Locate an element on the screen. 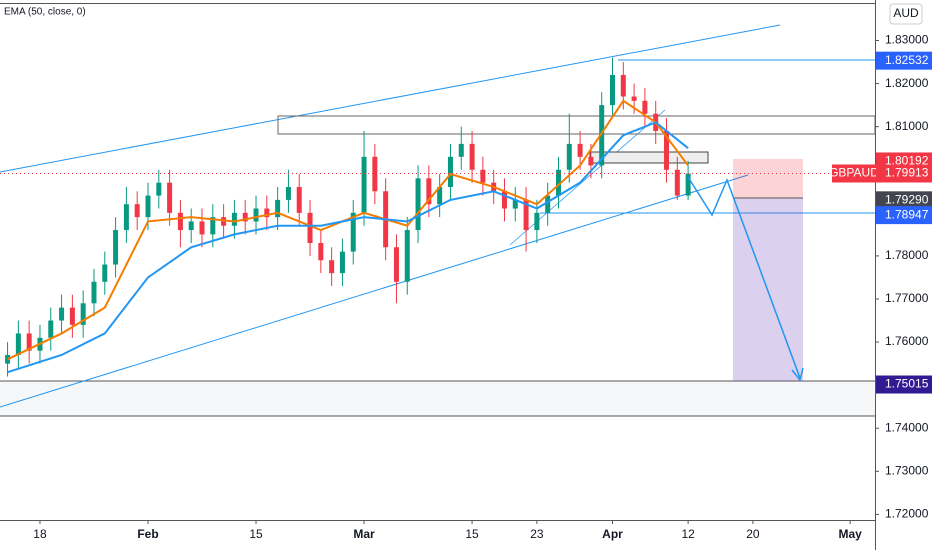  price-tag-label: 1.79913 is located at coordinates (907, 173).